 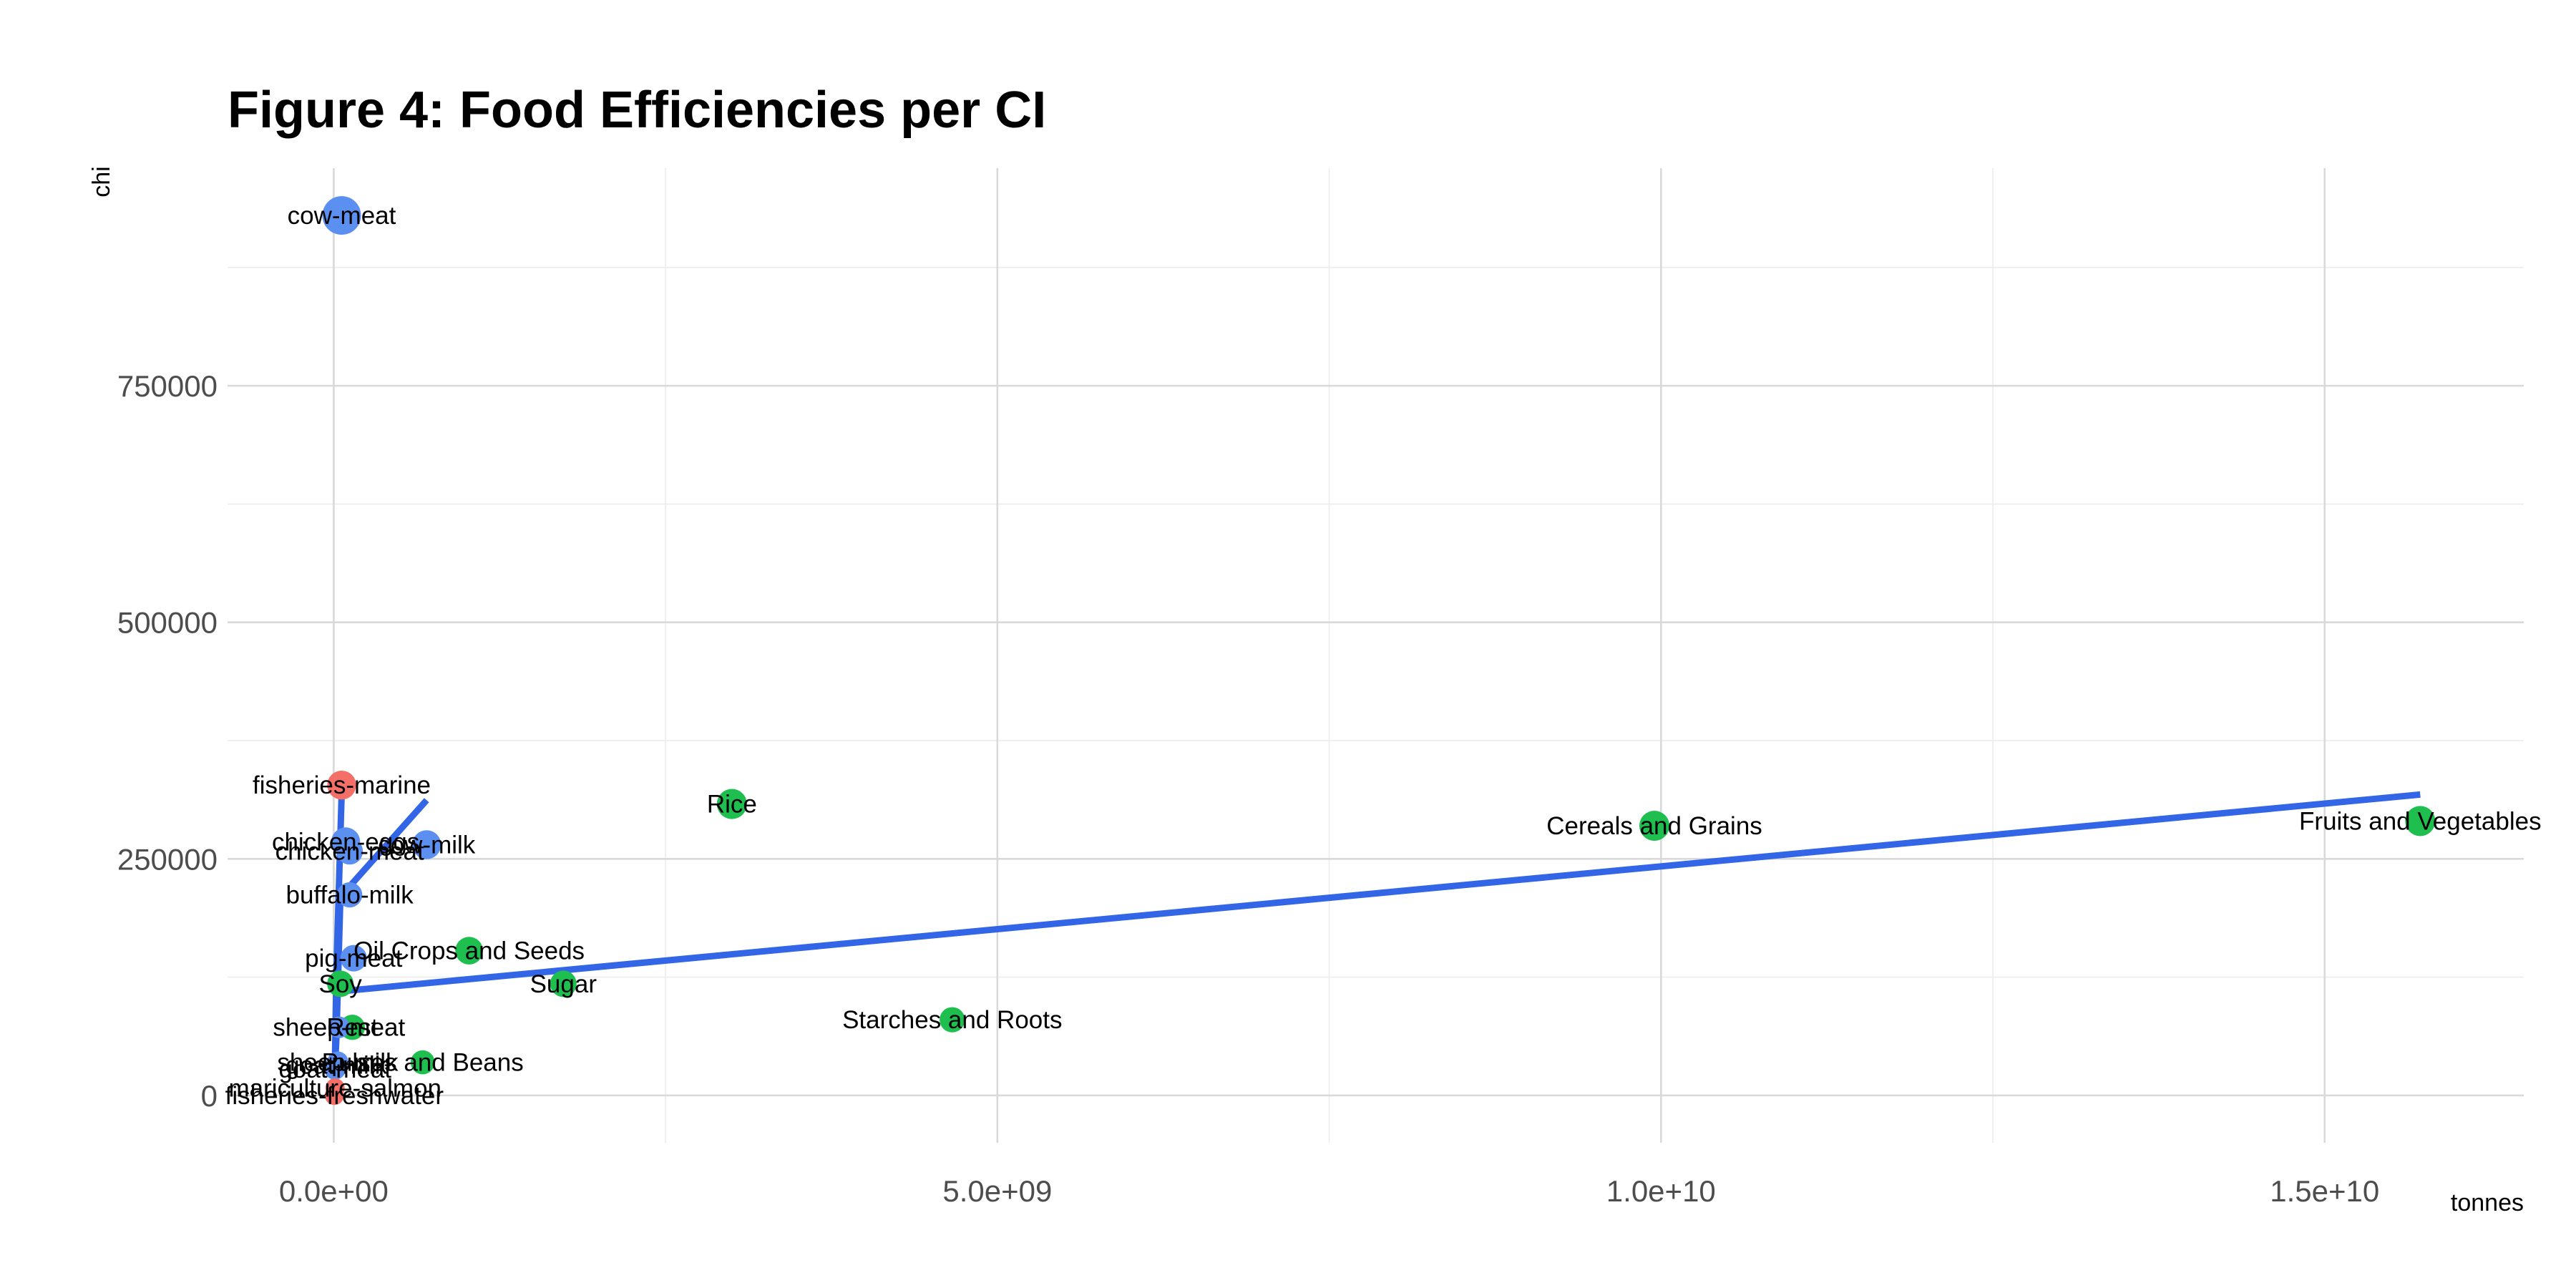 I want to click on point-label: Sugar, so click(x=563, y=984).